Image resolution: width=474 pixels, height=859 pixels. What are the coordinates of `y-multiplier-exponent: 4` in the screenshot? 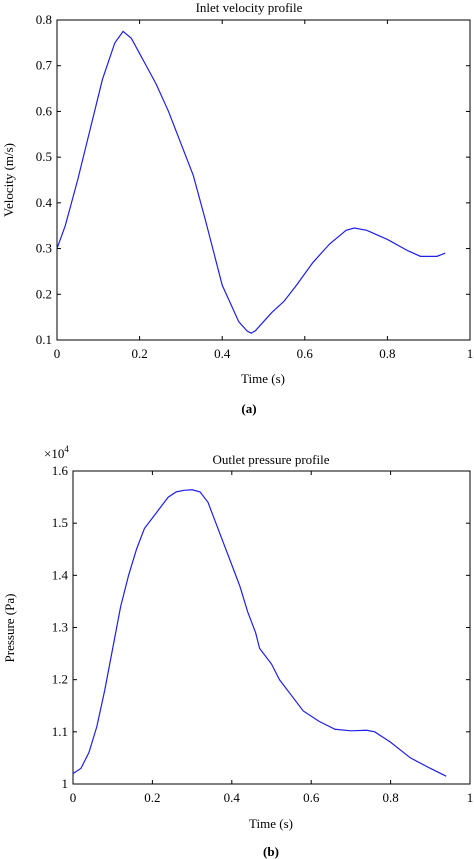 It's located at (66, 449).